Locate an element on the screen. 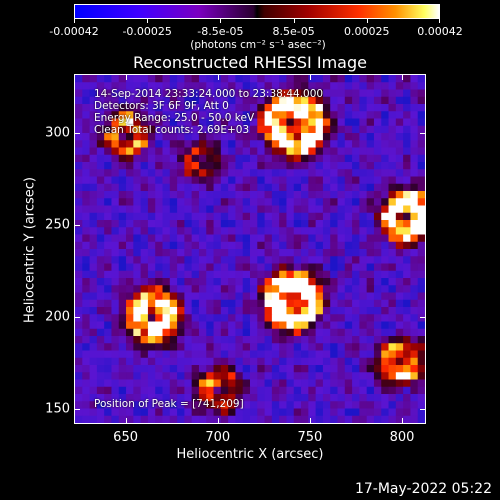  x-tick-label: 800 is located at coordinates (402, 437).